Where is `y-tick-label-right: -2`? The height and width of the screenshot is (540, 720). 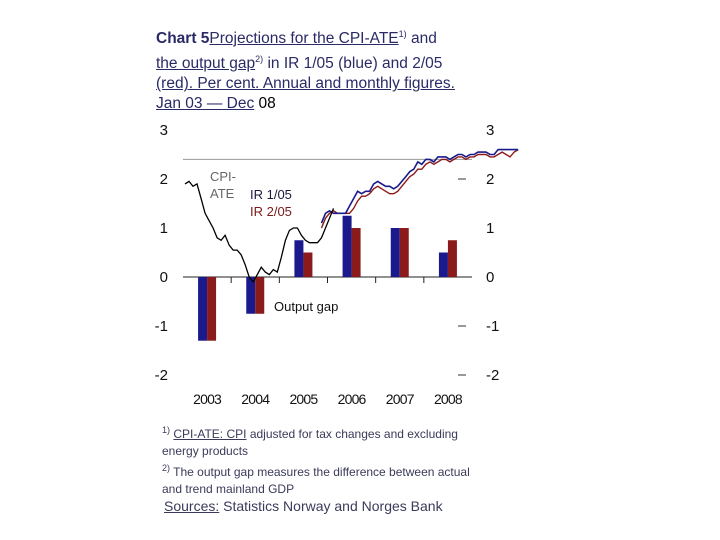 y-tick-label-right: -2 is located at coordinates (492, 375).